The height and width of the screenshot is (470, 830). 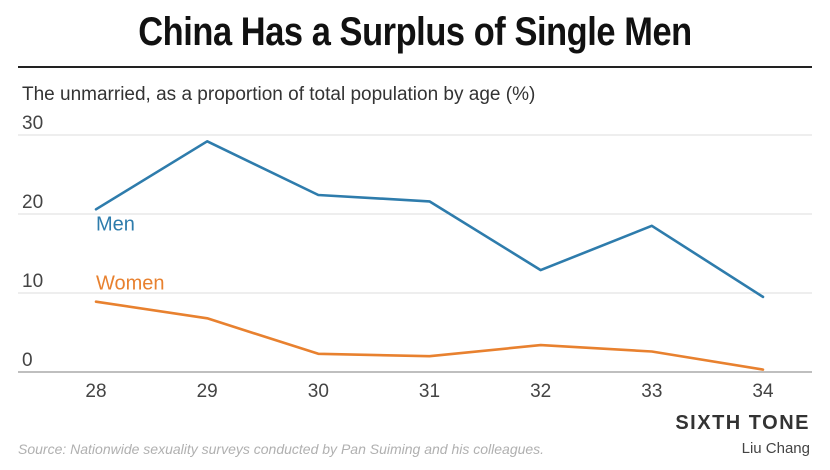 I want to click on x-tick-label: 34, so click(x=763, y=391).